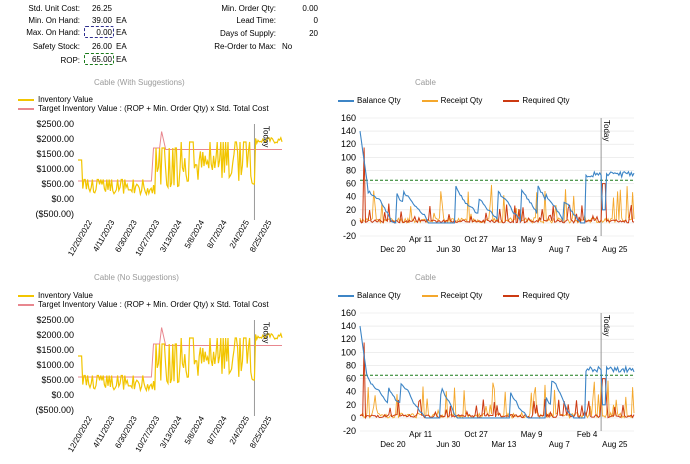 The height and width of the screenshot is (464, 690). Describe the element at coordinates (425, 82) in the screenshot. I see `chart-title-qty-top: Cable` at that location.